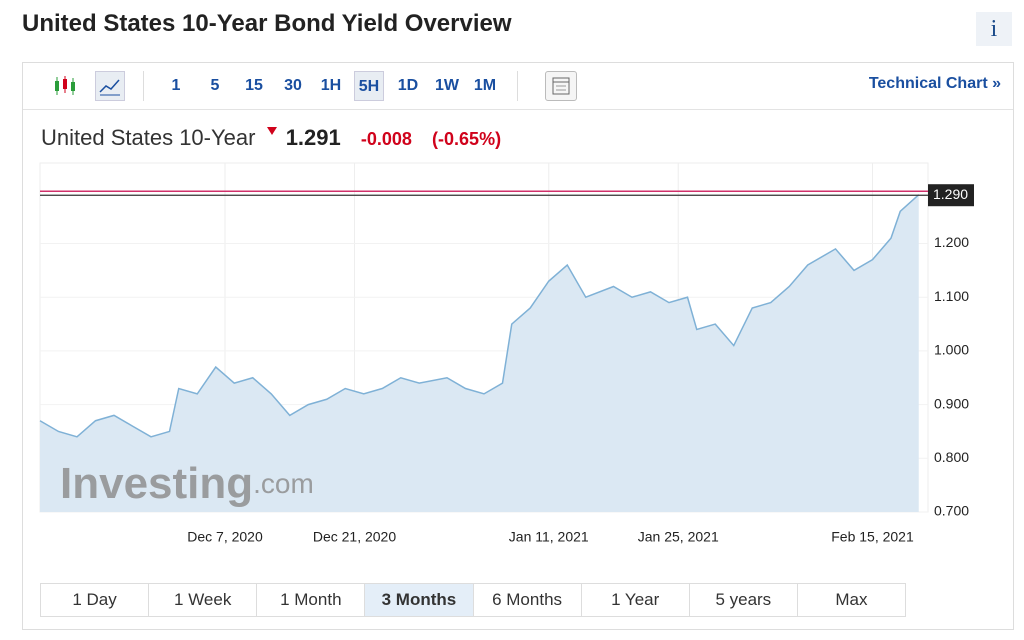 The image size is (1024, 640). I want to click on interval-button: 15, so click(254, 85).